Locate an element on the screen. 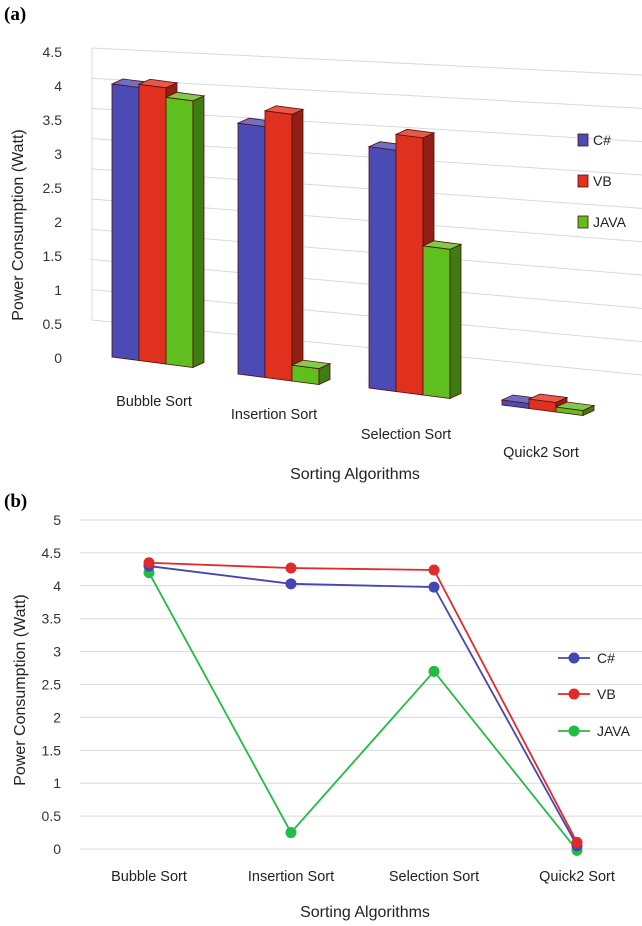  panel-a-legend: C# VB JAVA is located at coordinates (602, 181).